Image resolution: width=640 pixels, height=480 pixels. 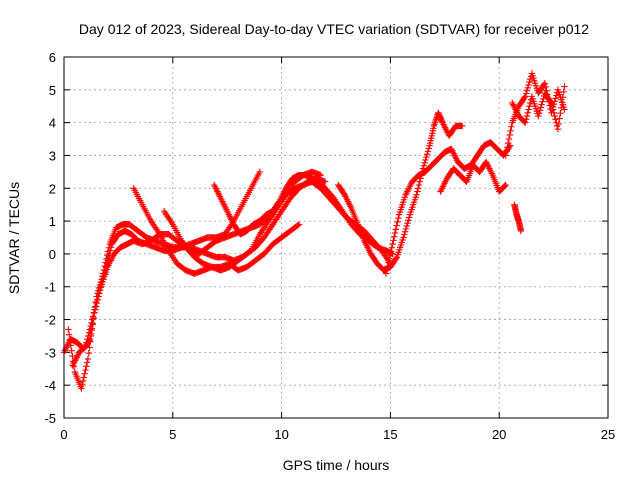 I want to click on series-arc11, so click(x=538, y=108).